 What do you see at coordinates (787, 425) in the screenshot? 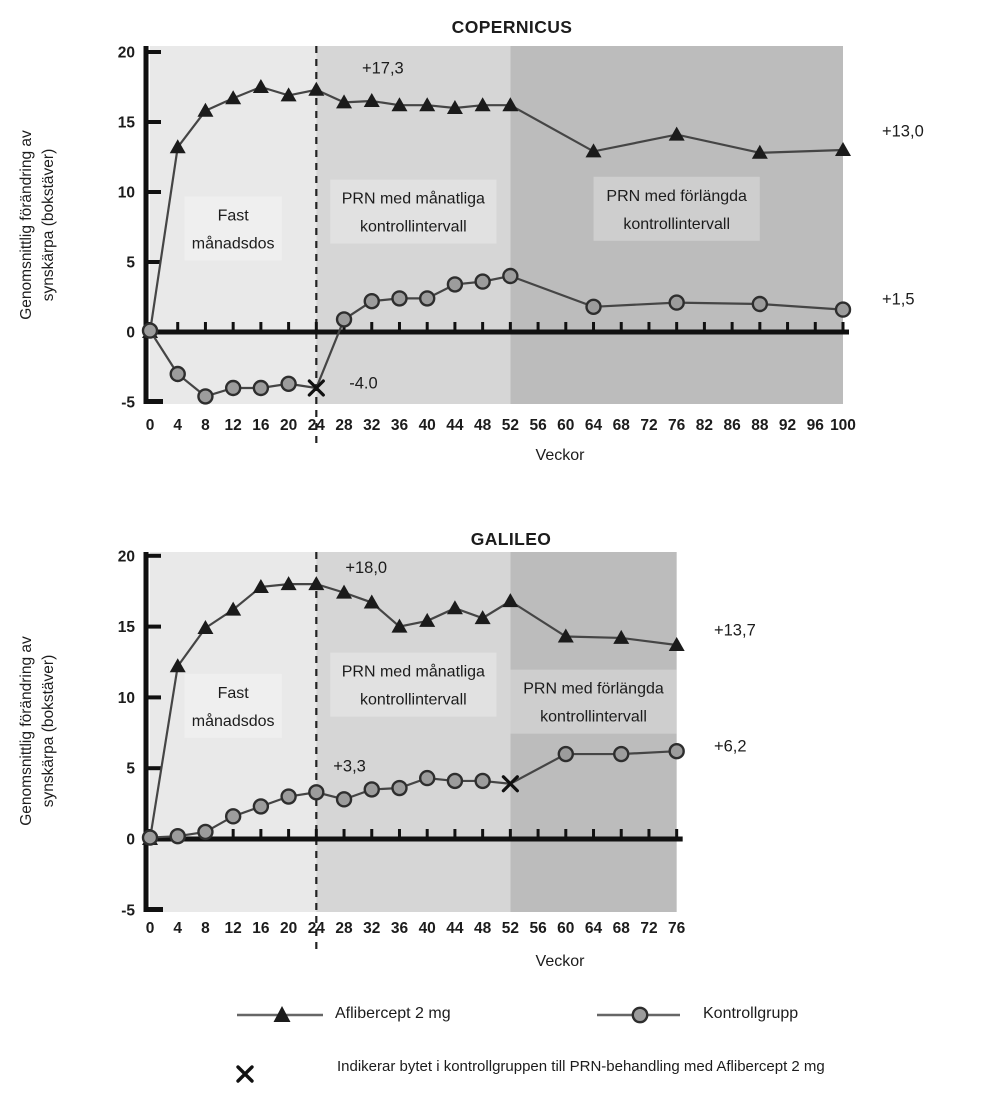
I see `svg-text: 92` at bounding box center [787, 425].